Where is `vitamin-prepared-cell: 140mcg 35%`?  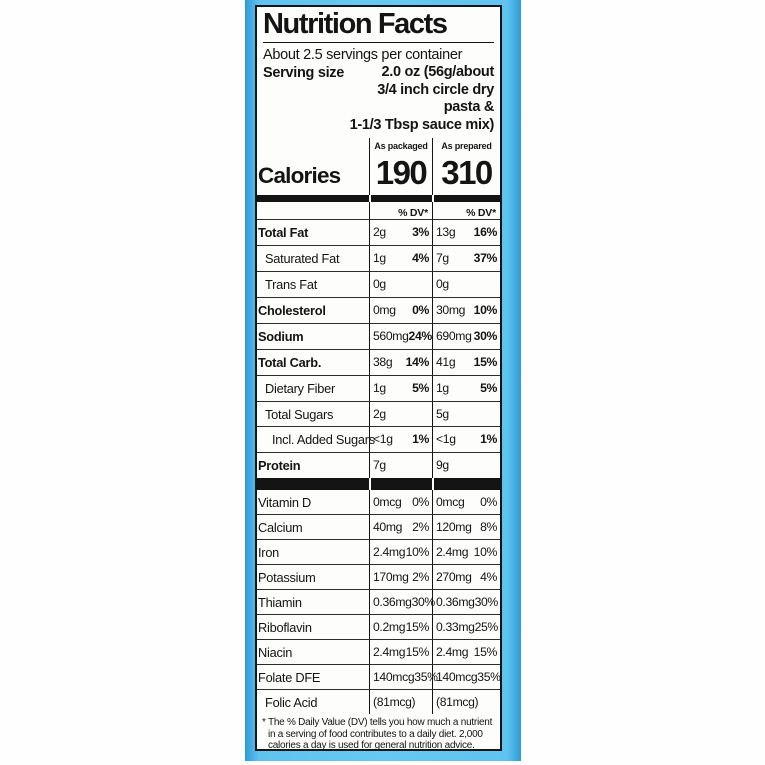
vitamin-prepared-cell: 140mcg 35% is located at coordinates (468, 677).